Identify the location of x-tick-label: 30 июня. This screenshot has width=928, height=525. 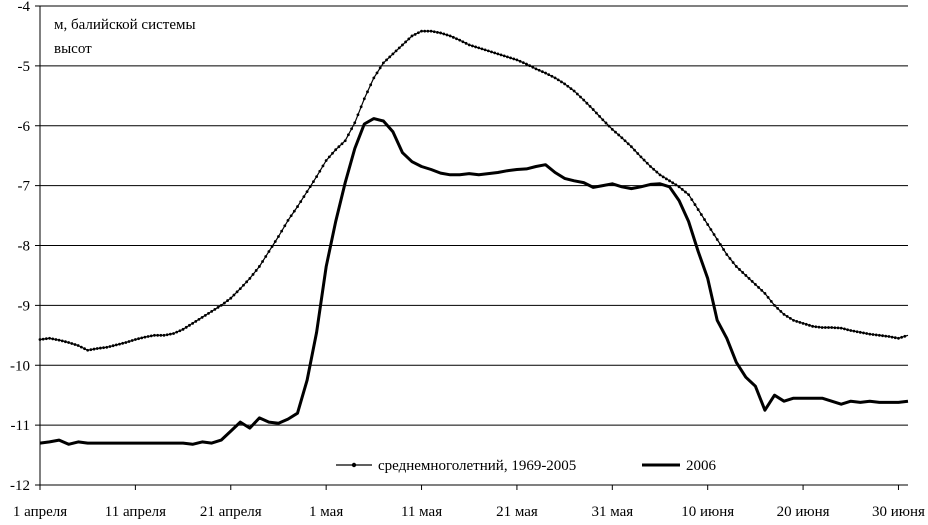
(898, 512).